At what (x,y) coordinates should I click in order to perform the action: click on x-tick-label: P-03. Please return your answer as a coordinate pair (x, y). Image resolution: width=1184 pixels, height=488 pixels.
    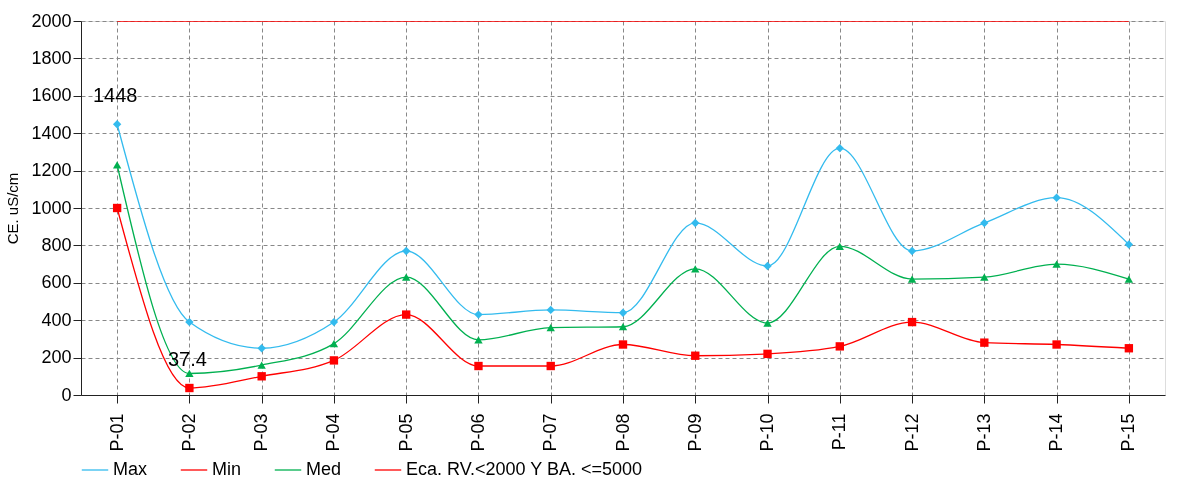
    Looking at the image, I should click on (261, 432).